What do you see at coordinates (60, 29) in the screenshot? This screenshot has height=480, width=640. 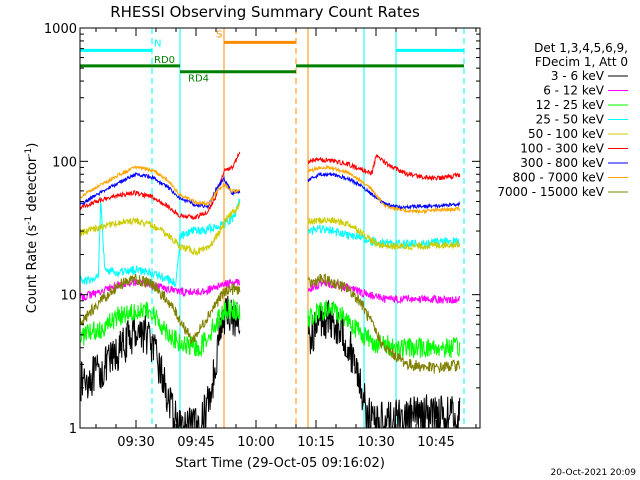 I see `y-tick-label-1000: 1000` at bounding box center [60, 29].